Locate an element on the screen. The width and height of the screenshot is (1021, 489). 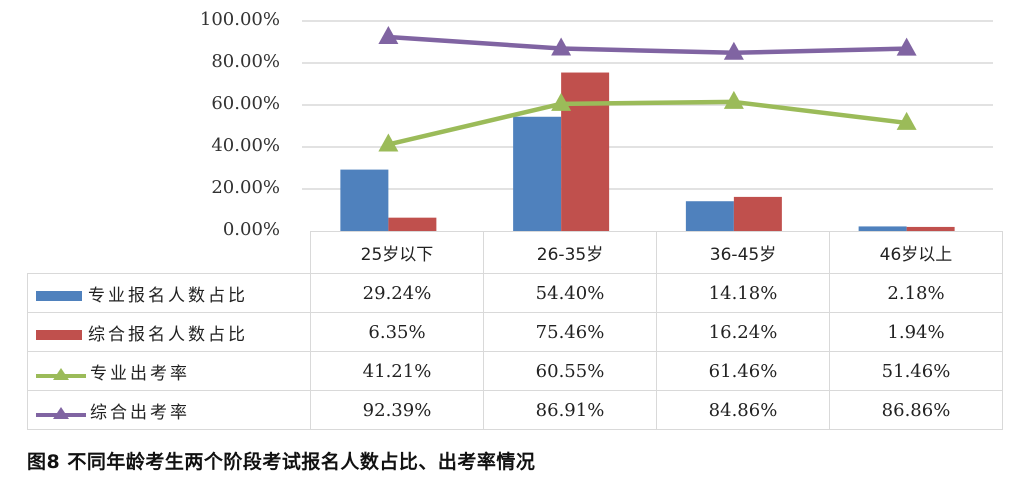
category-label: 26-35岁 is located at coordinates (570, 252).